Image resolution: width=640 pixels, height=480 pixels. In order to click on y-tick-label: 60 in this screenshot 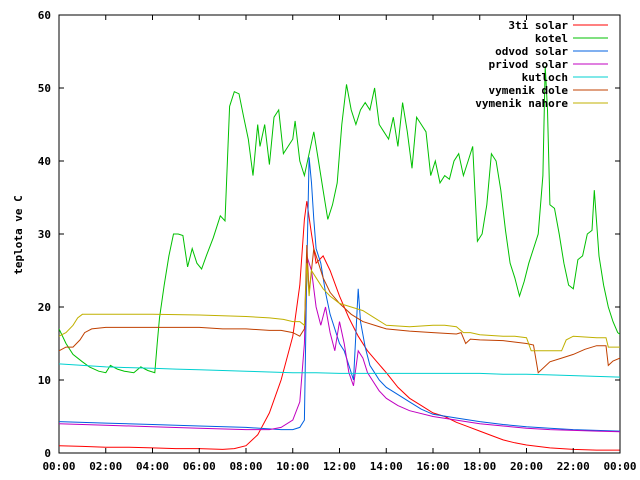, I will do `click(44, 15)`.